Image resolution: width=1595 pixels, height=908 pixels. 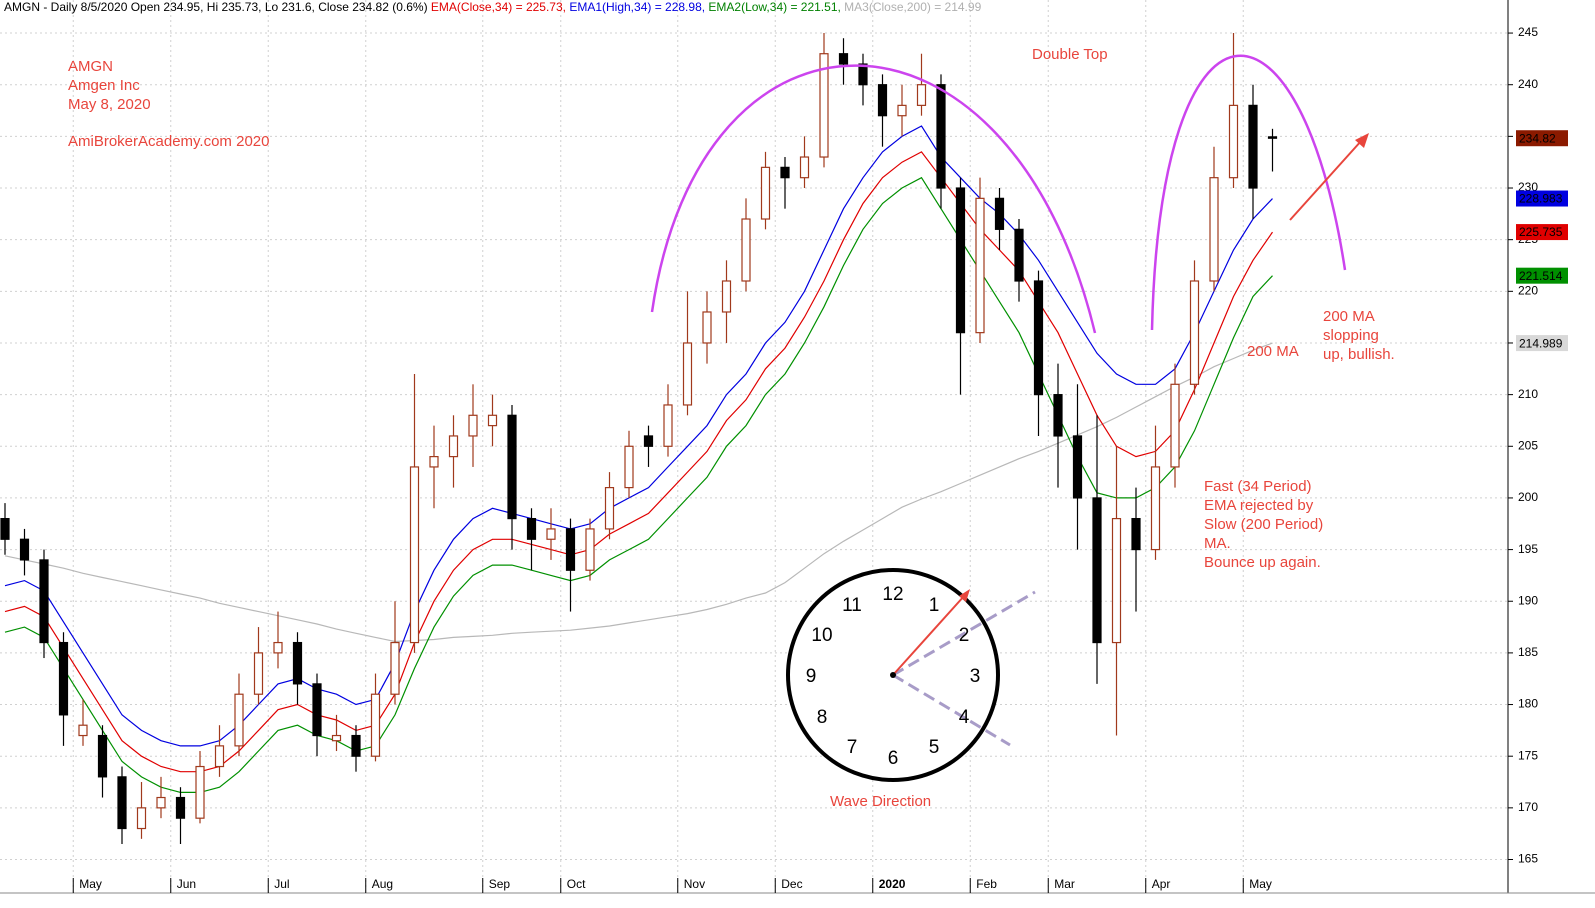 I want to click on clock-numeral: 5, so click(x=934, y=747).